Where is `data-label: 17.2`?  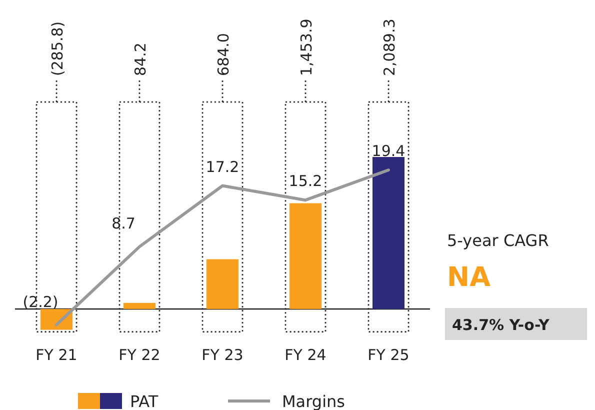 data-label: 17.2 is located at coordinates (223, 167).